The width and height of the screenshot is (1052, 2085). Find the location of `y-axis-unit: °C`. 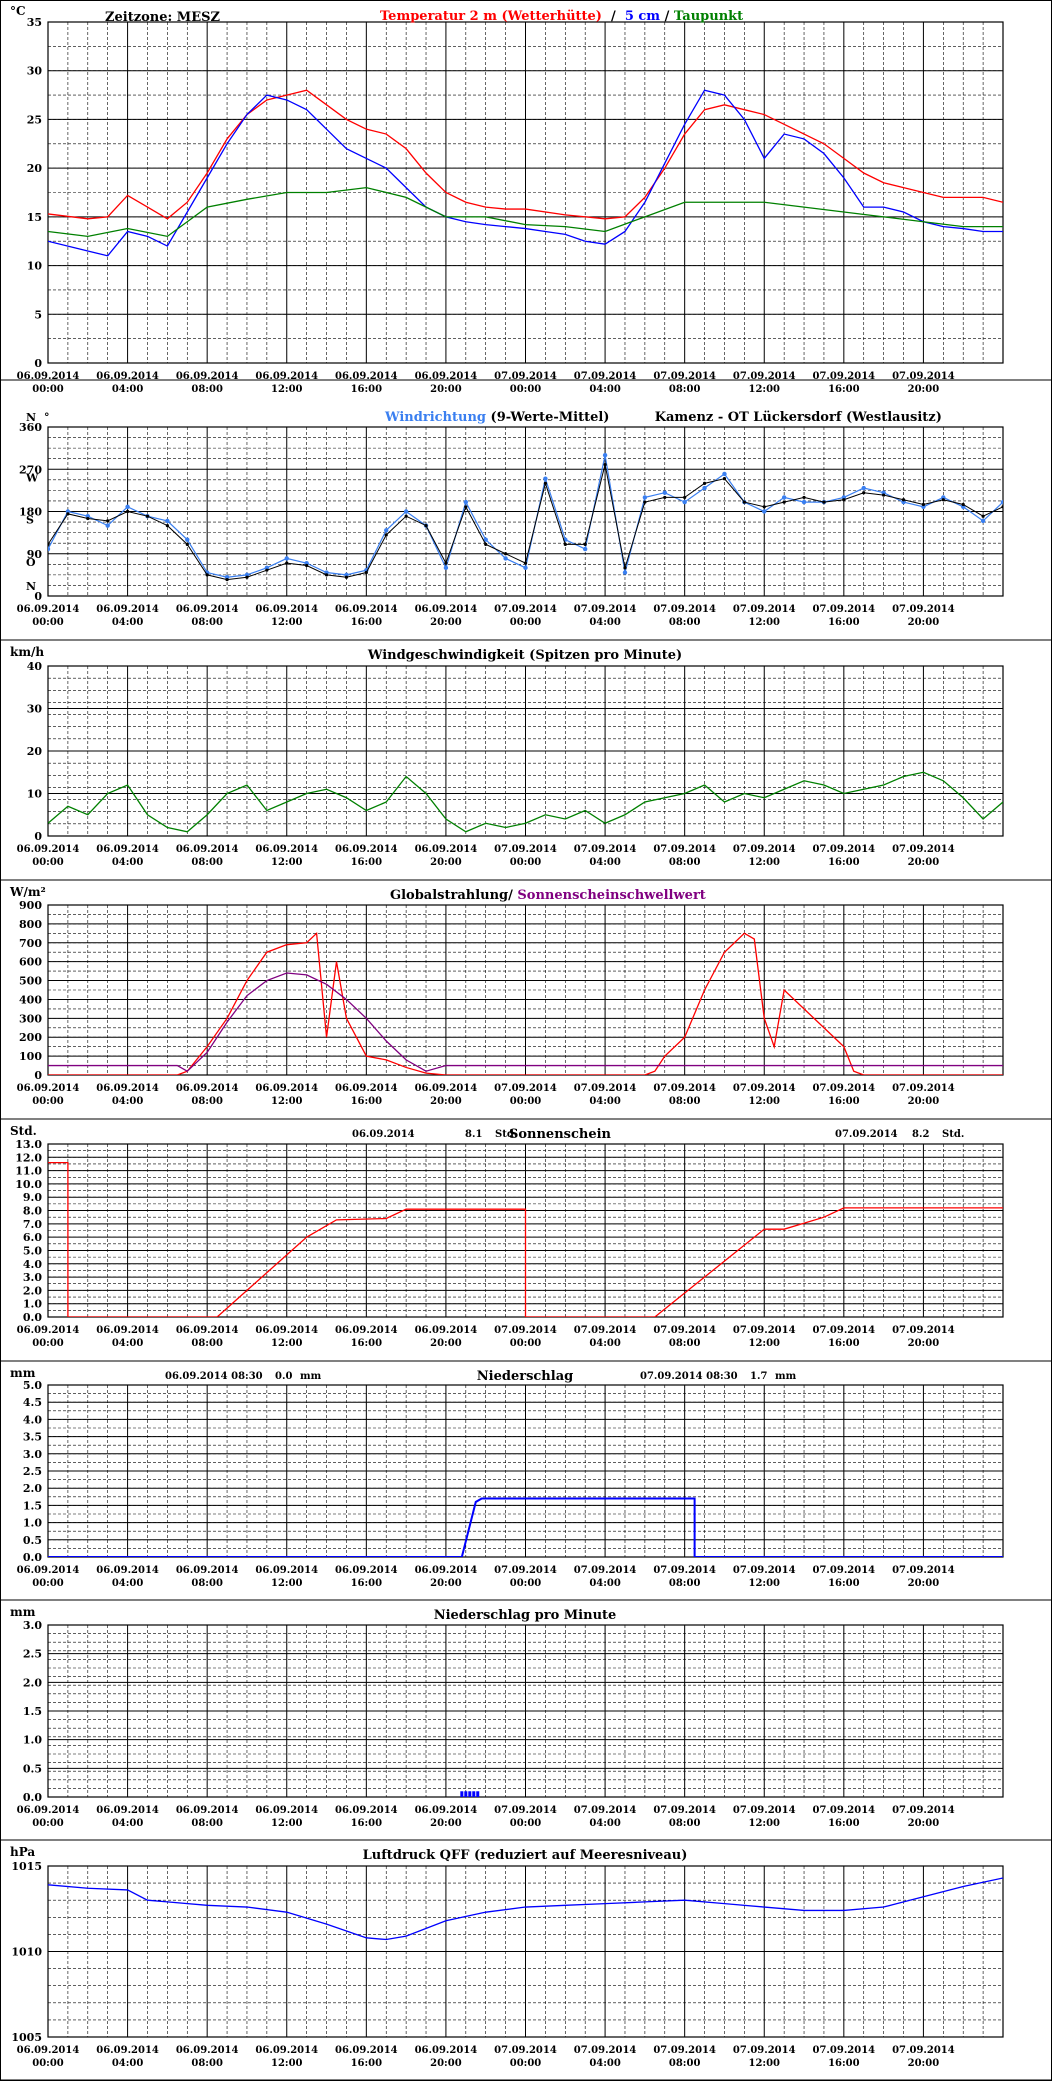

y-axis-unit: °C is located at coordinates (18, 11).